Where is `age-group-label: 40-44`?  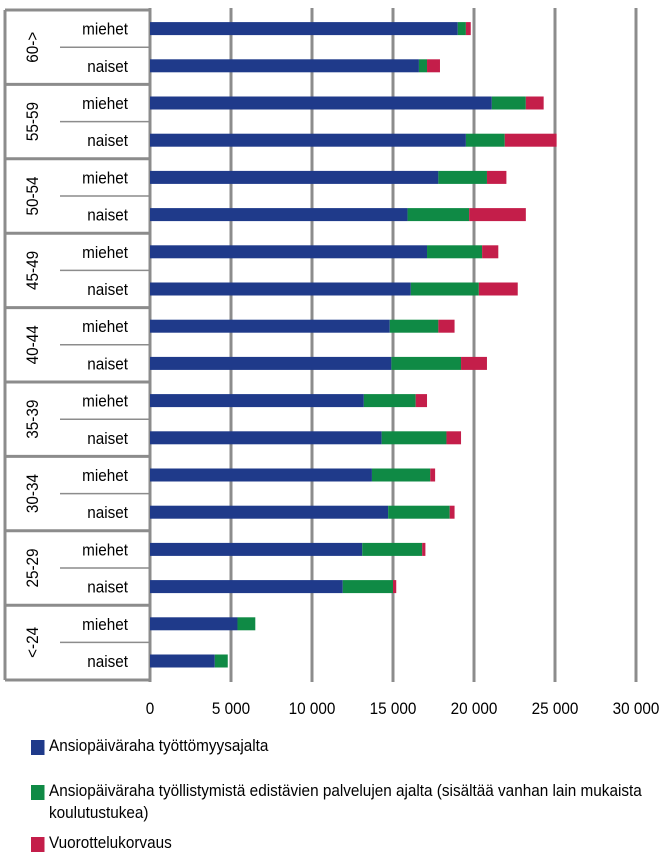
age-group-label: 40-44 is located at coordinates (32, 344).